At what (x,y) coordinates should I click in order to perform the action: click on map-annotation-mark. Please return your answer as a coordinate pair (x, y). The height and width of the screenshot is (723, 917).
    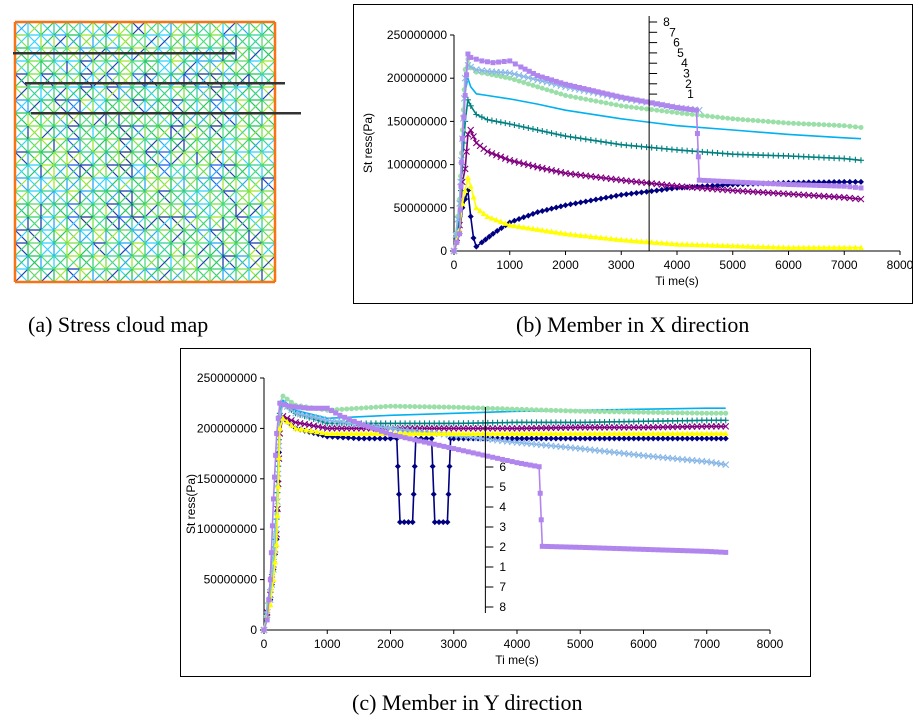
    Looking at the image, I should click on (124, 53).